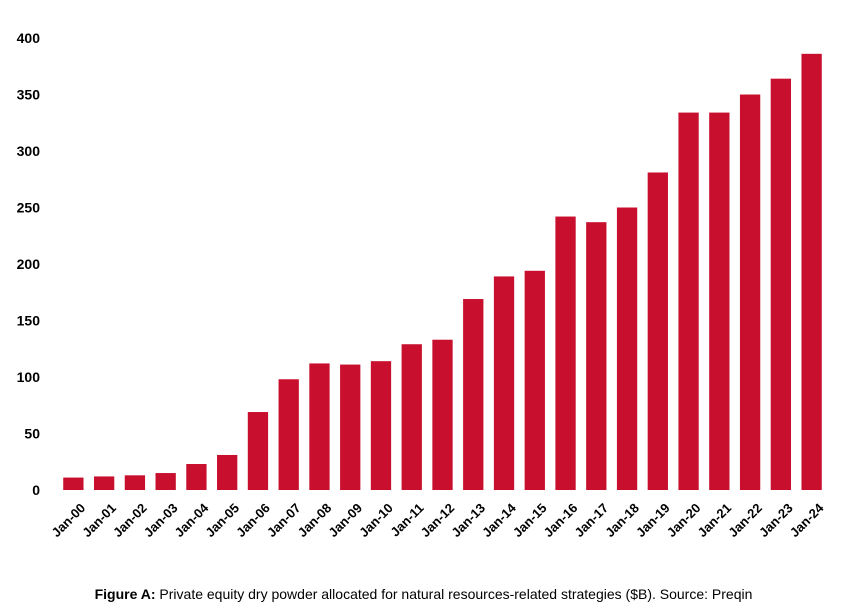 The image size is (847, 613). Describe the element at coordinates (622, 520) in the screenshot. I see `x-tick-label: Jan-18` at that location.